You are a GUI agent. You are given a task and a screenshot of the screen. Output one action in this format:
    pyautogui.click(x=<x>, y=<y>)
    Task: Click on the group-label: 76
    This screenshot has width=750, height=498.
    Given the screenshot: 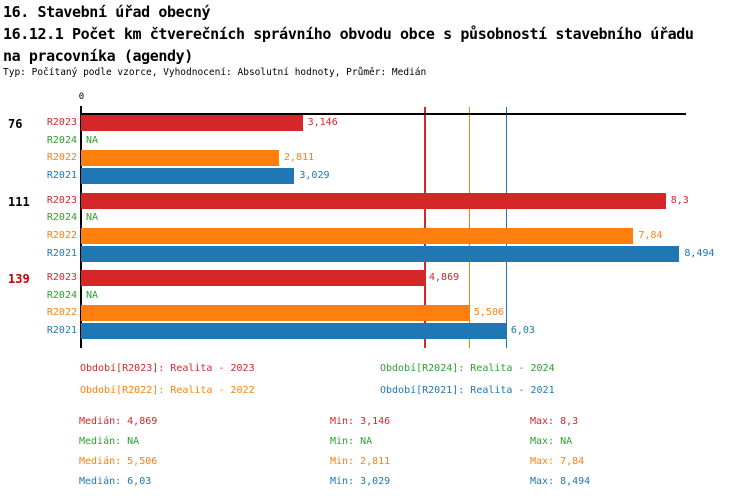 What is the action you would take?
    pyautogui.click(x=15, y=124)
    